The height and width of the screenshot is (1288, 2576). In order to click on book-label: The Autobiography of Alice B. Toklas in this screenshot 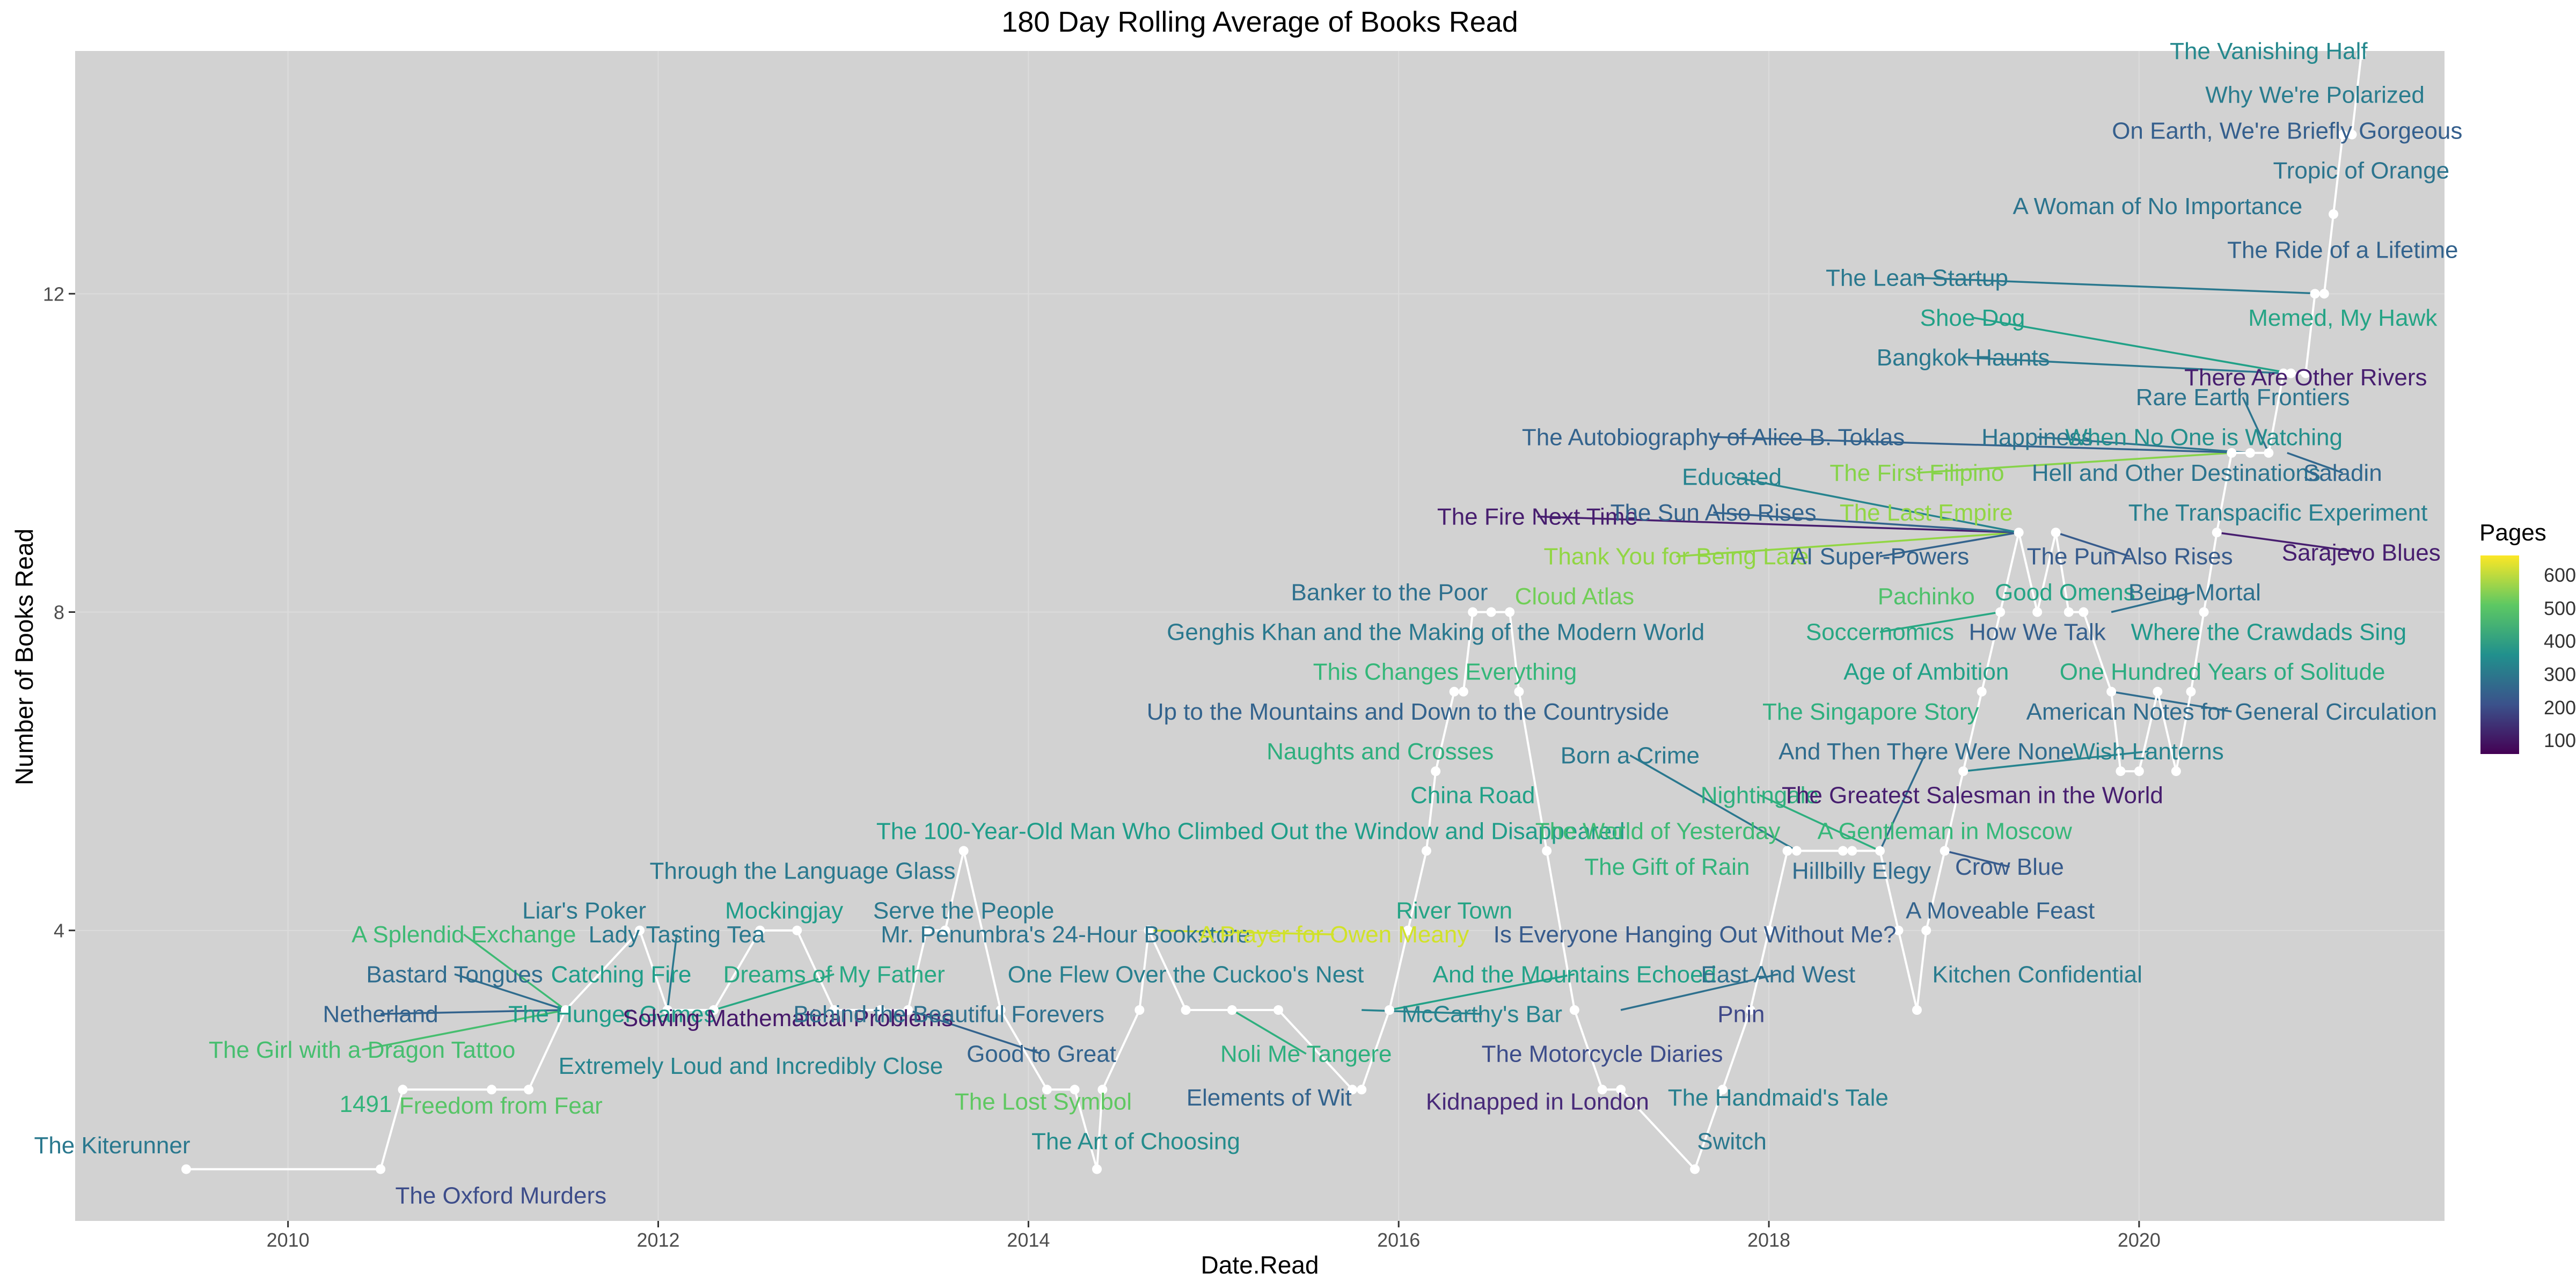, I will do `click(1713, 437)`.